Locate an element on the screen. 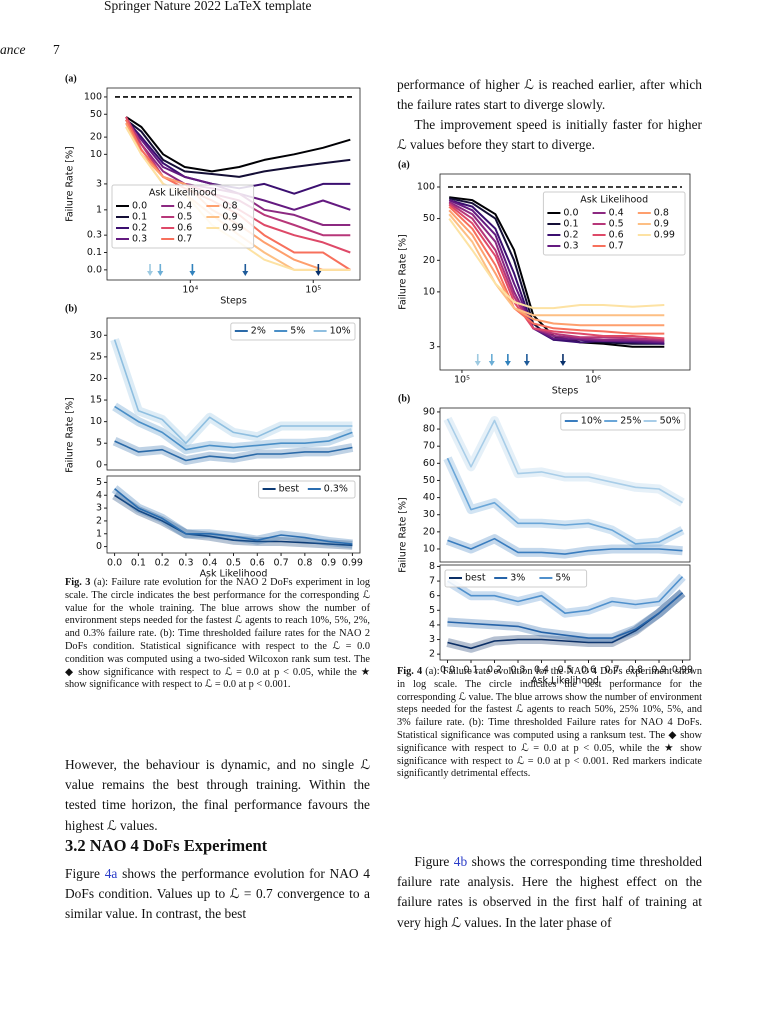  legend-label: best is located at coordinates (289, 489).